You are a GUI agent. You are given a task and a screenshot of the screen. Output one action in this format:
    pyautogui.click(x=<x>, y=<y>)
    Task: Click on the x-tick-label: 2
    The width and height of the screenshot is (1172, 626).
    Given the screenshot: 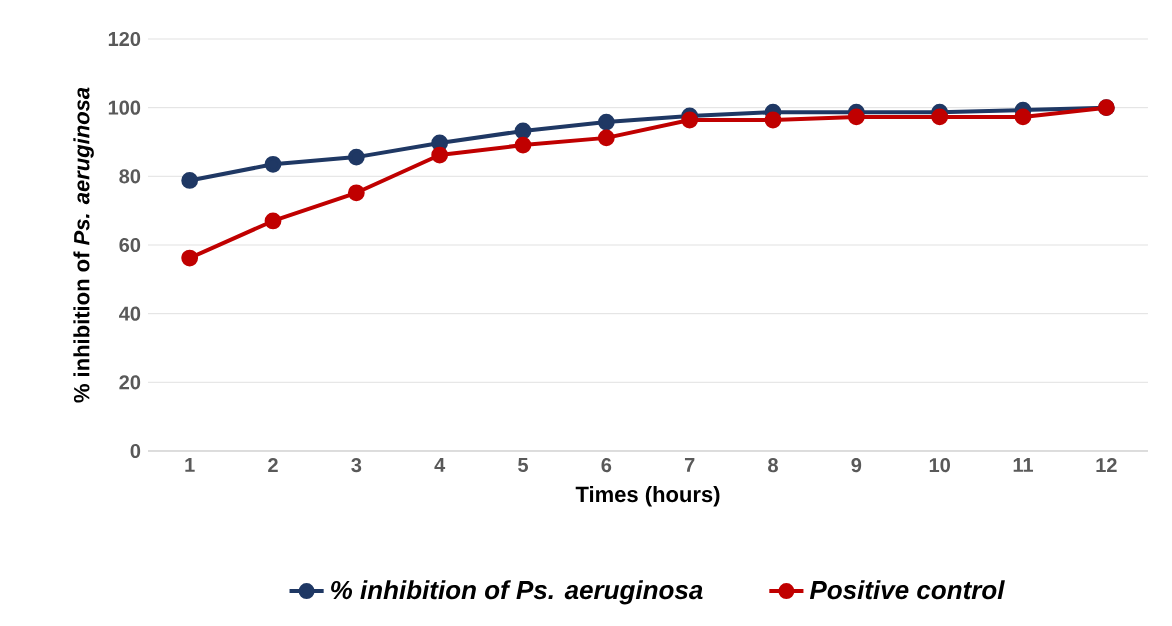 What is the action you would take?
    pyautogui.click(x=273, y=465)
    